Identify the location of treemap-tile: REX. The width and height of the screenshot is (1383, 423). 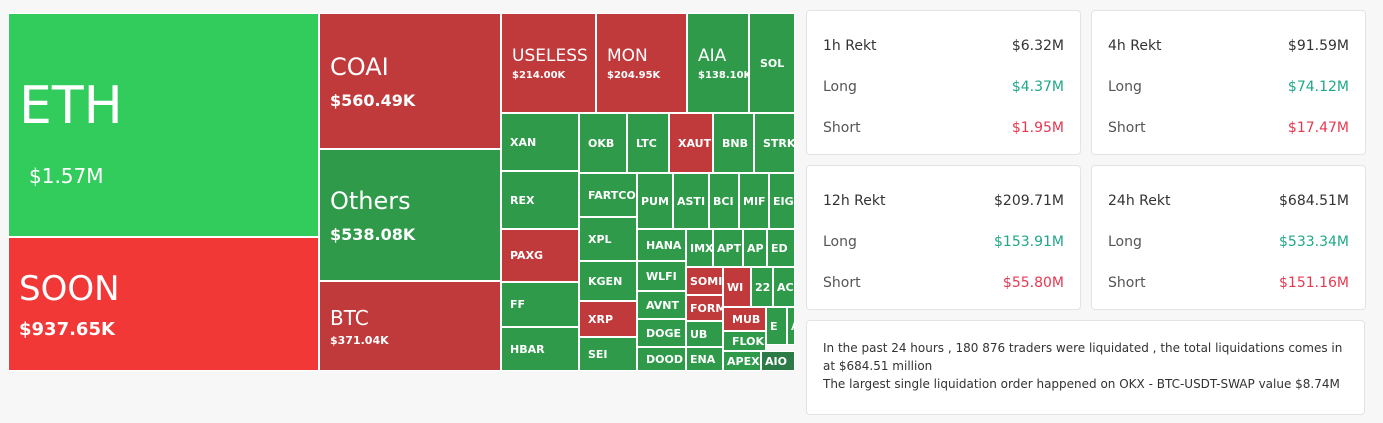
(540, 200).